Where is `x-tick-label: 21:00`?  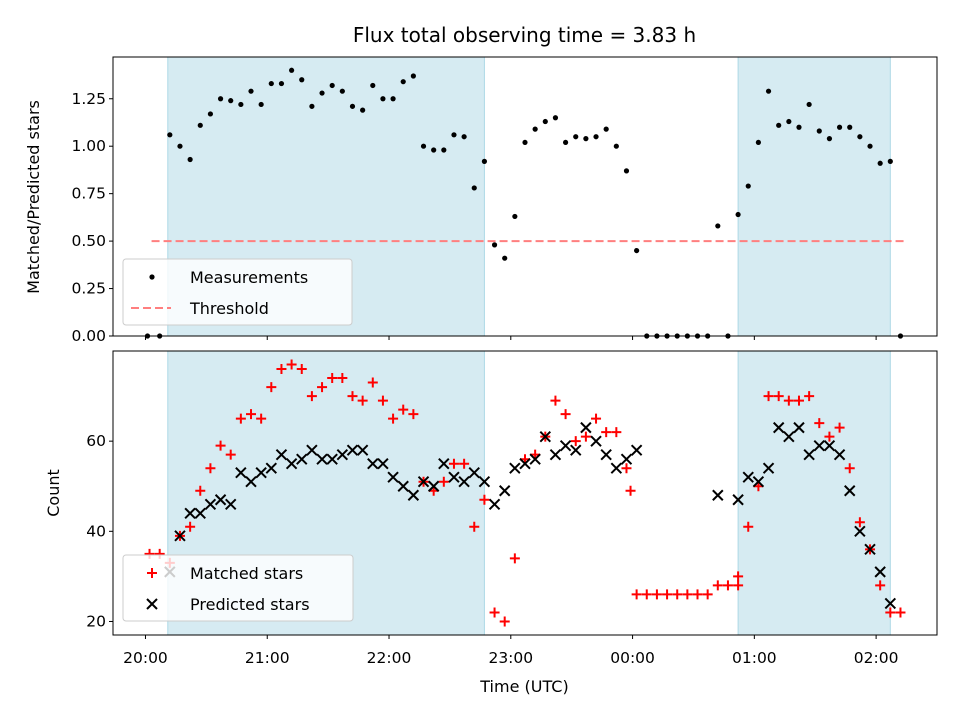
x-tick-label: 21:00 is located at coordinates (267, 658).